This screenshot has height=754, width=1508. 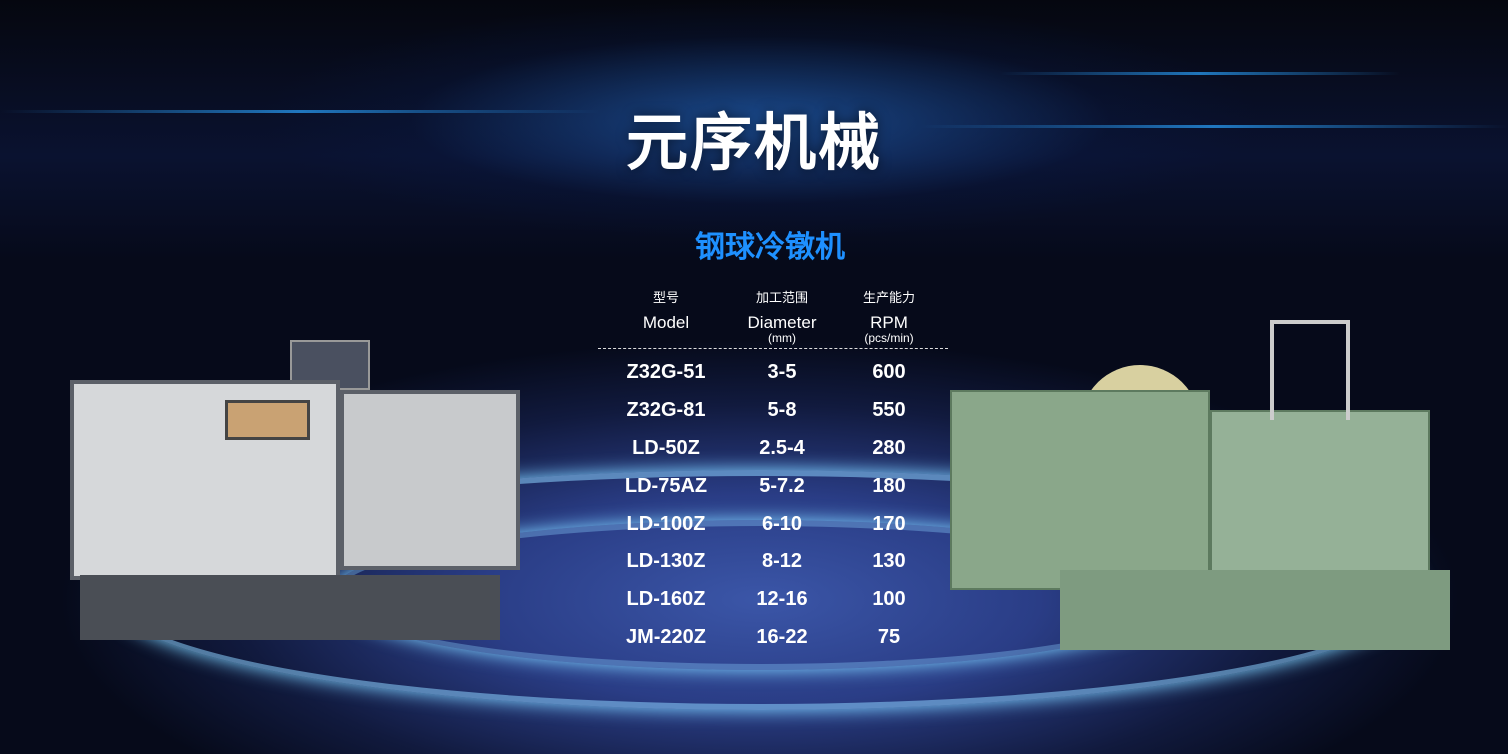 What do you see at coordinates (889, 410) in the screenshot?
I see `cell-rpm: 550` at bounding box center [889, 410].